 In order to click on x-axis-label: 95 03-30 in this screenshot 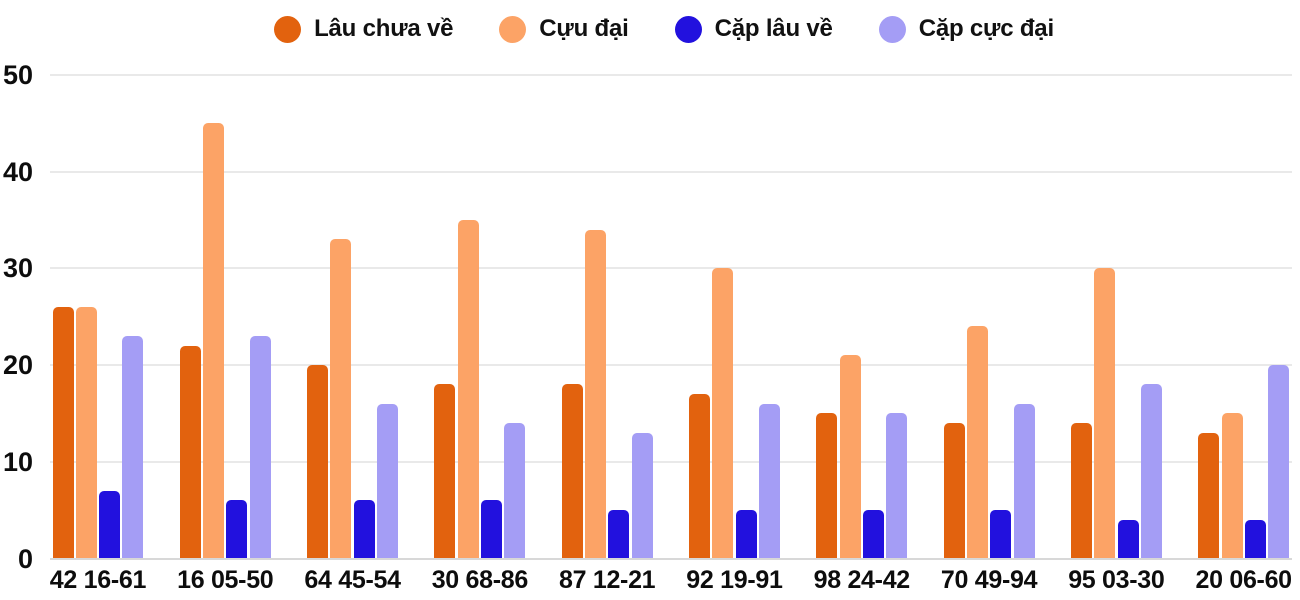, I will do `click(1116, 580)`.